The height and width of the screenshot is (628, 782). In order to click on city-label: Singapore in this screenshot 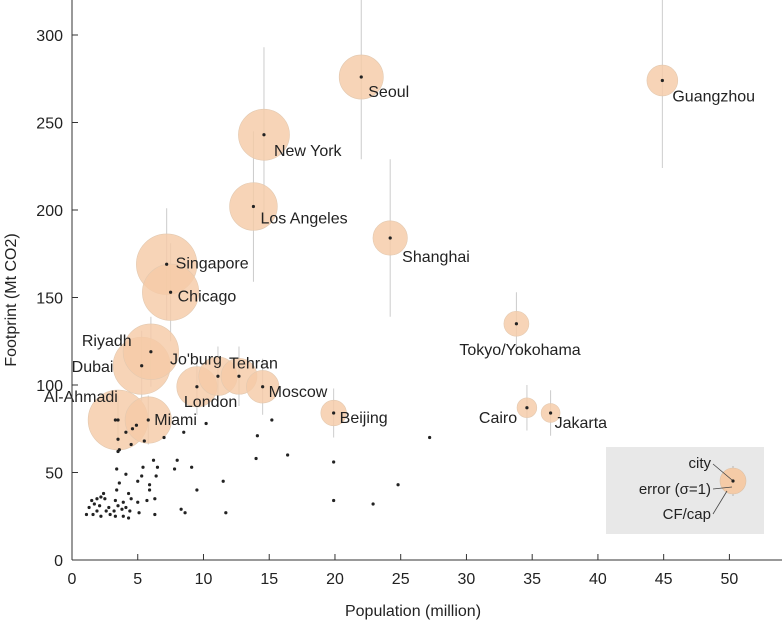, I will do `click(212, 263)`.